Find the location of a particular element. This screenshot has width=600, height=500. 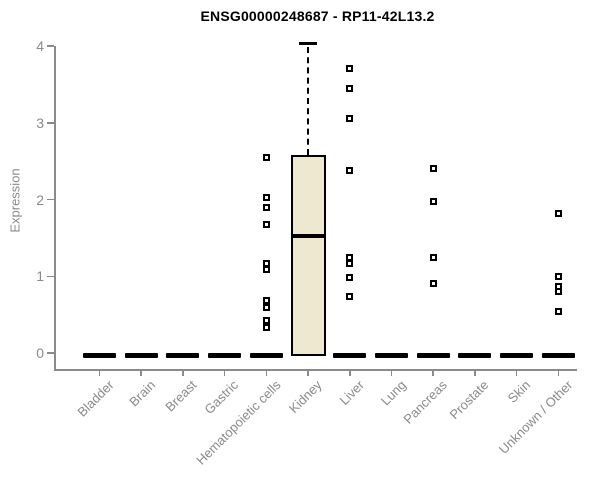

x-tick-label: Prostate is located at coordinates (469, 400).